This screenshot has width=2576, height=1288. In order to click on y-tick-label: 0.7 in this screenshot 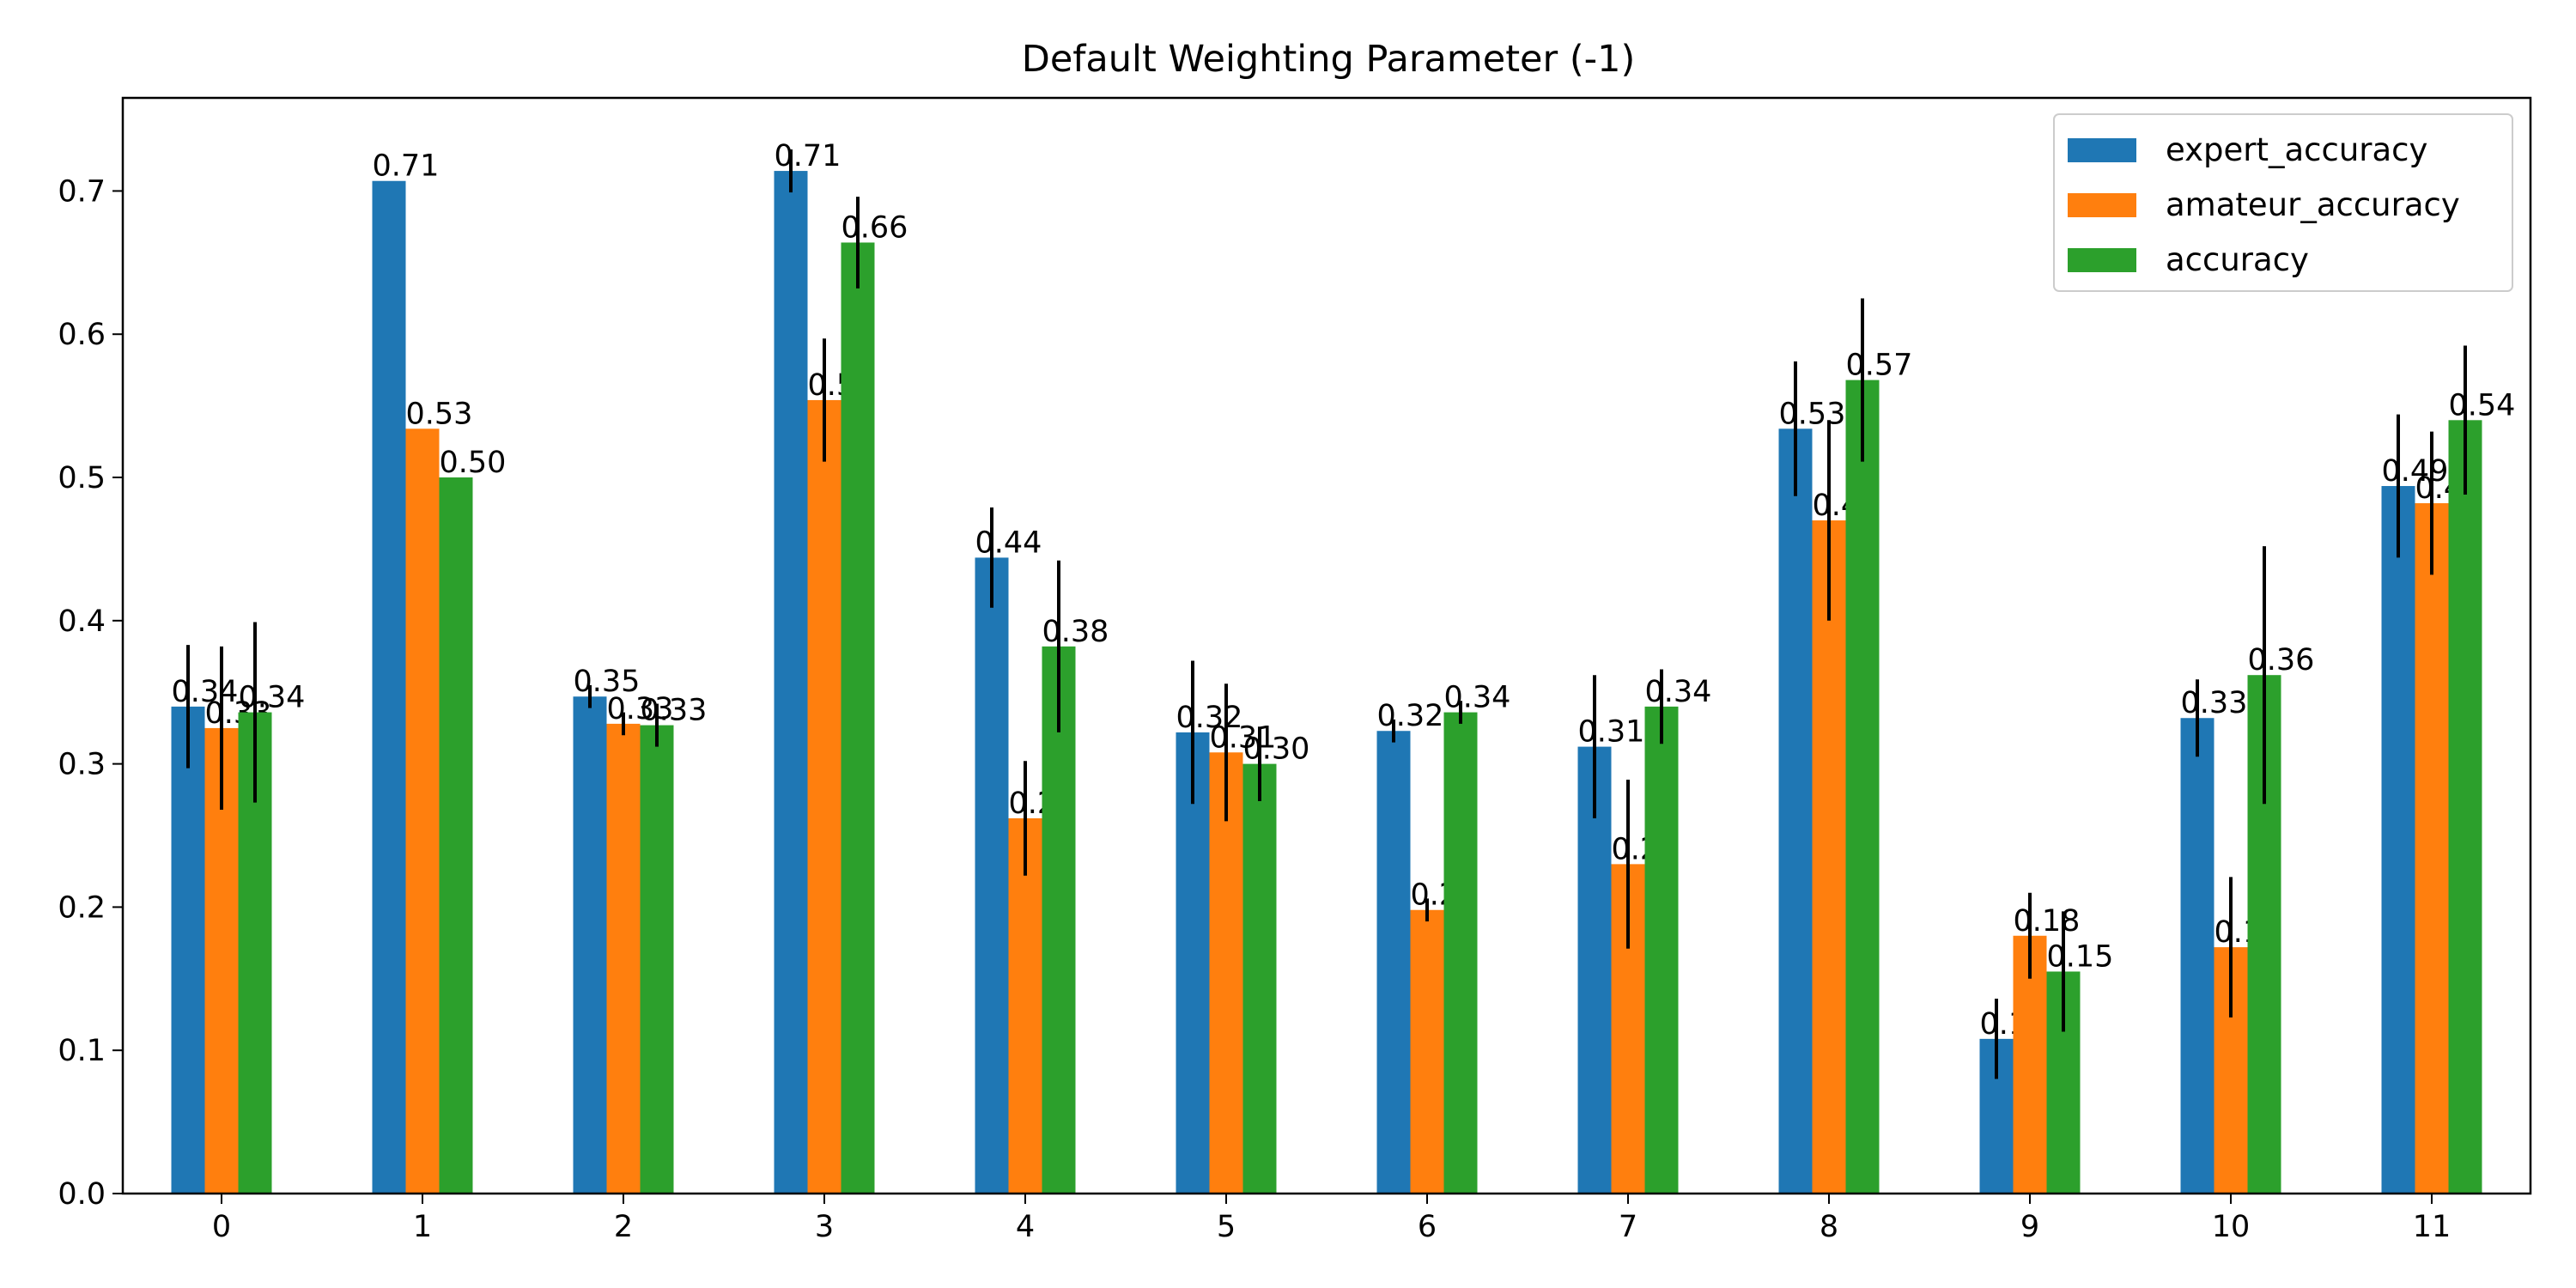, I will do `click(82, 191)`.